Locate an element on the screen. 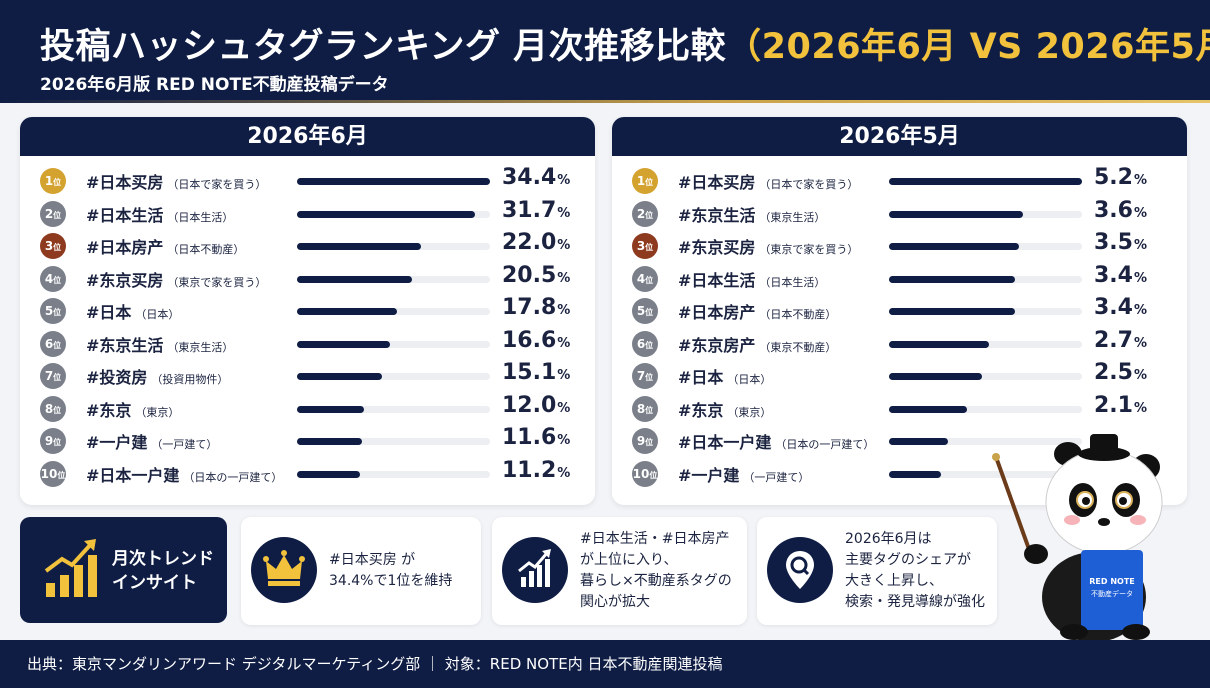  share-value: 3.6 is located at coordinates (1113, 210).